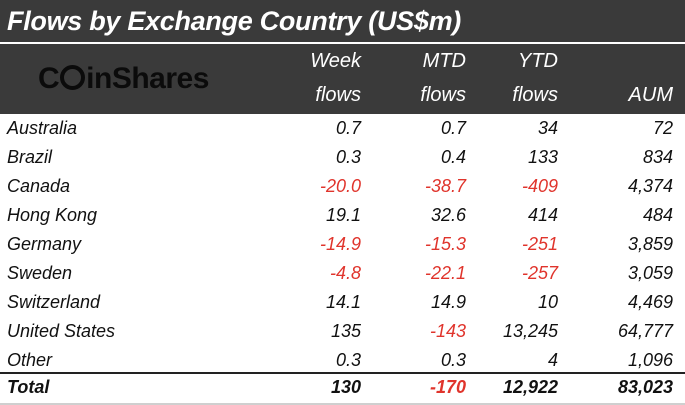 The width and height of the screenshot is (685, 405). I want to click on table-row: Hong Kong 19.1 32.6 414 484, so click(342, 215).